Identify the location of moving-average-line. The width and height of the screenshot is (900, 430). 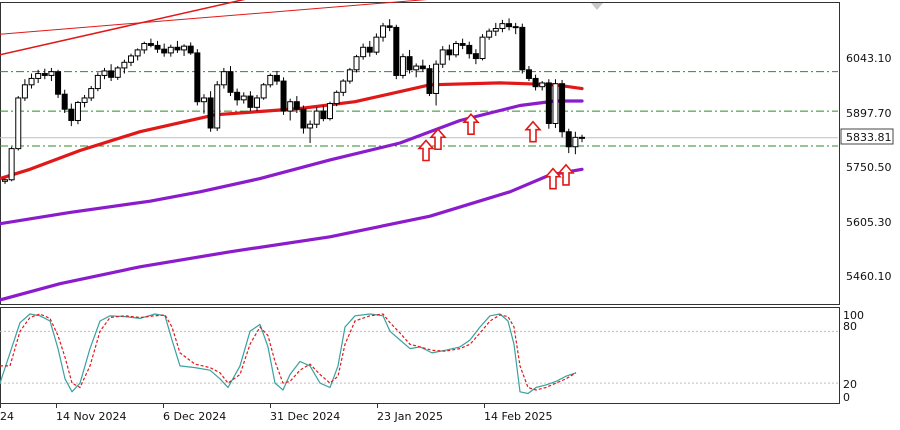
(123, 28).